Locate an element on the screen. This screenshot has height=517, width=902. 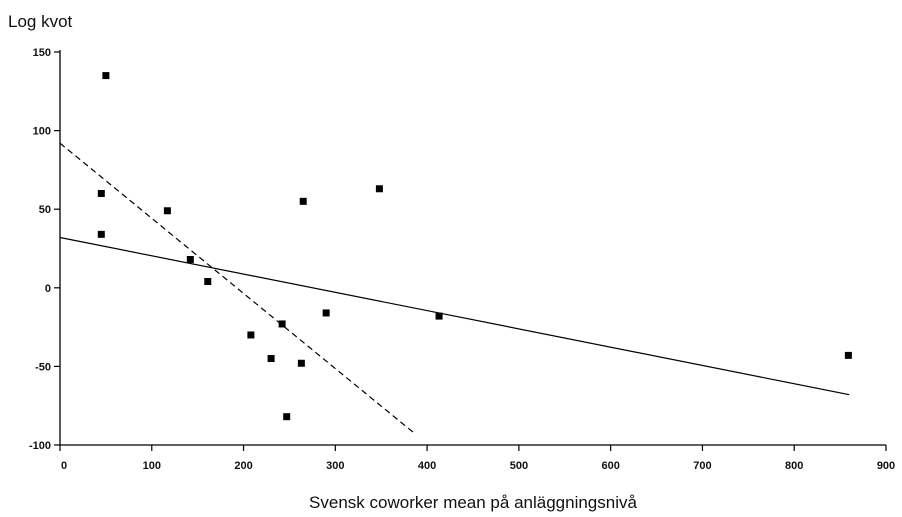
x-tick-label: 200 is located at coordinates (243, 466).